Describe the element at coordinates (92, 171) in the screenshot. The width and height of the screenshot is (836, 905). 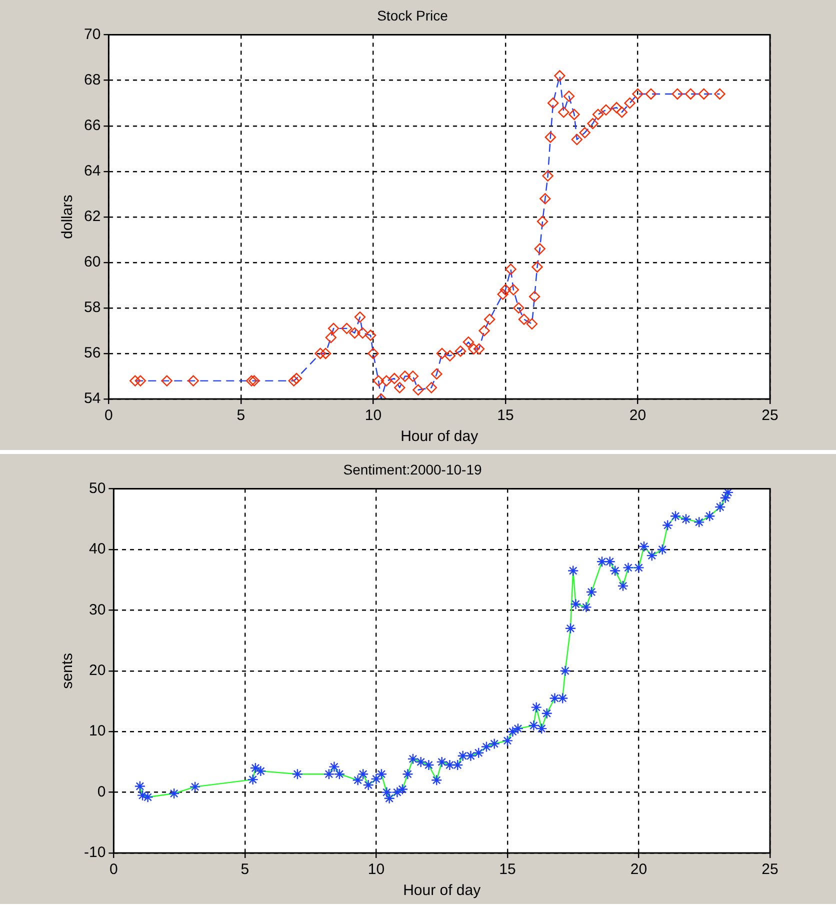
I see `y-tick-label: 64` at that location.